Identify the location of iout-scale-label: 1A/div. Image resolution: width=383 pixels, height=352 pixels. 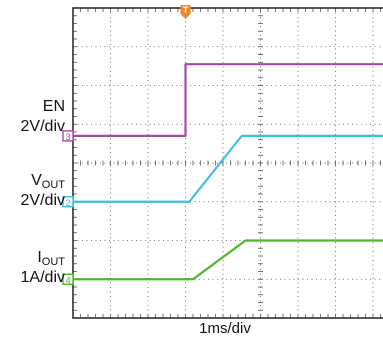
(42, 277).